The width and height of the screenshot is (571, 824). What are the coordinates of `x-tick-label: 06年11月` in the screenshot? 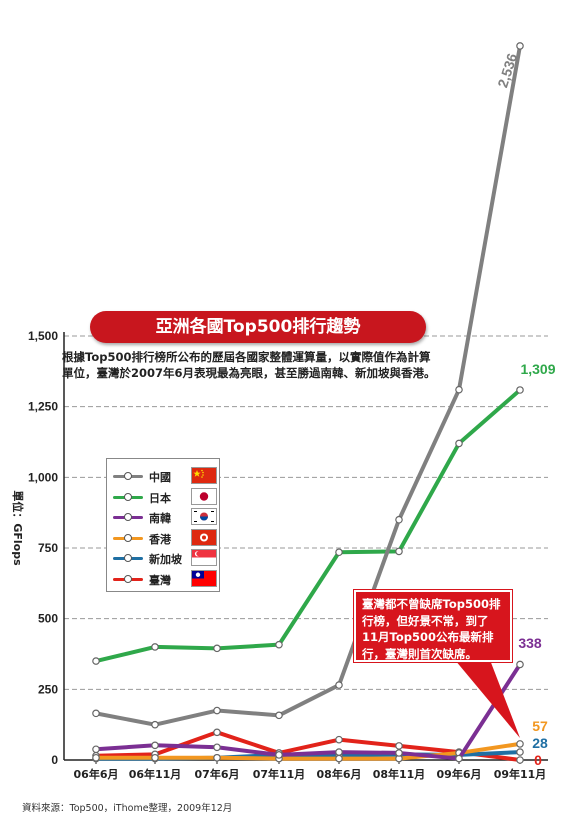 It's located at (155, 774).